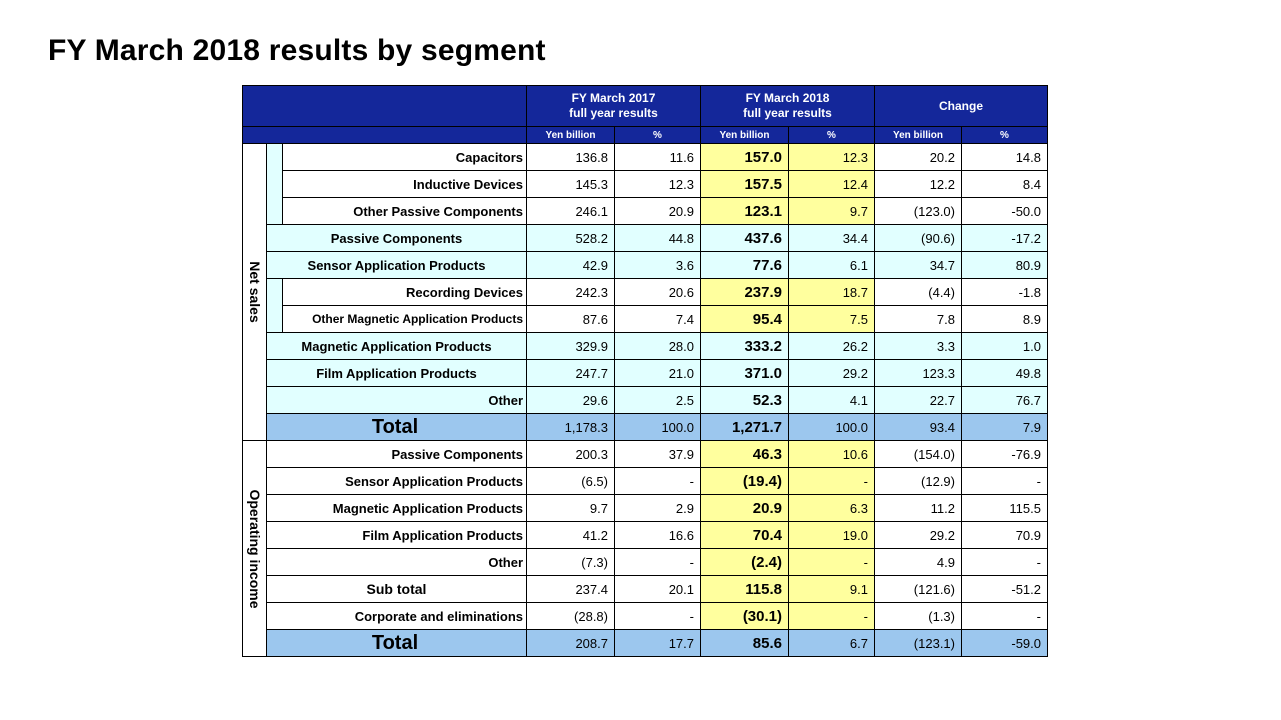  What do you see at coordinates (274, 305) in the screenshot?
I see `magnetic-group-indent` at bounding box center [274, 305].